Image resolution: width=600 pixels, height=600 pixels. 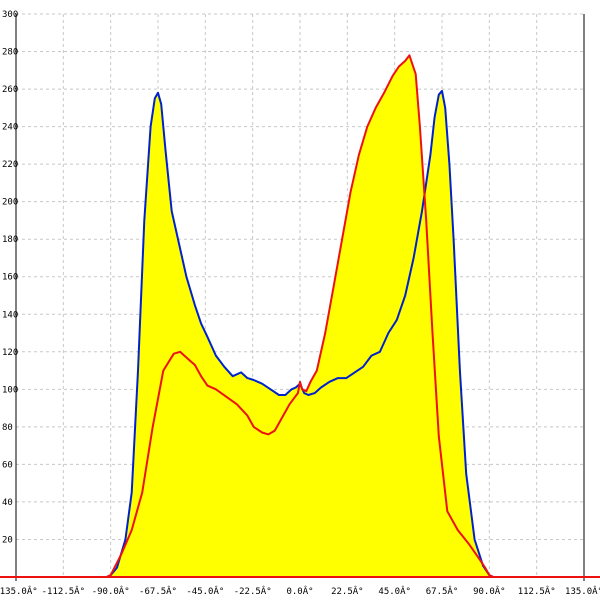 What do you see at coordinates (442, 591) in the screenshot?
I see `x-tick-label: 67.5Â°` at bounding box center [442, 591].